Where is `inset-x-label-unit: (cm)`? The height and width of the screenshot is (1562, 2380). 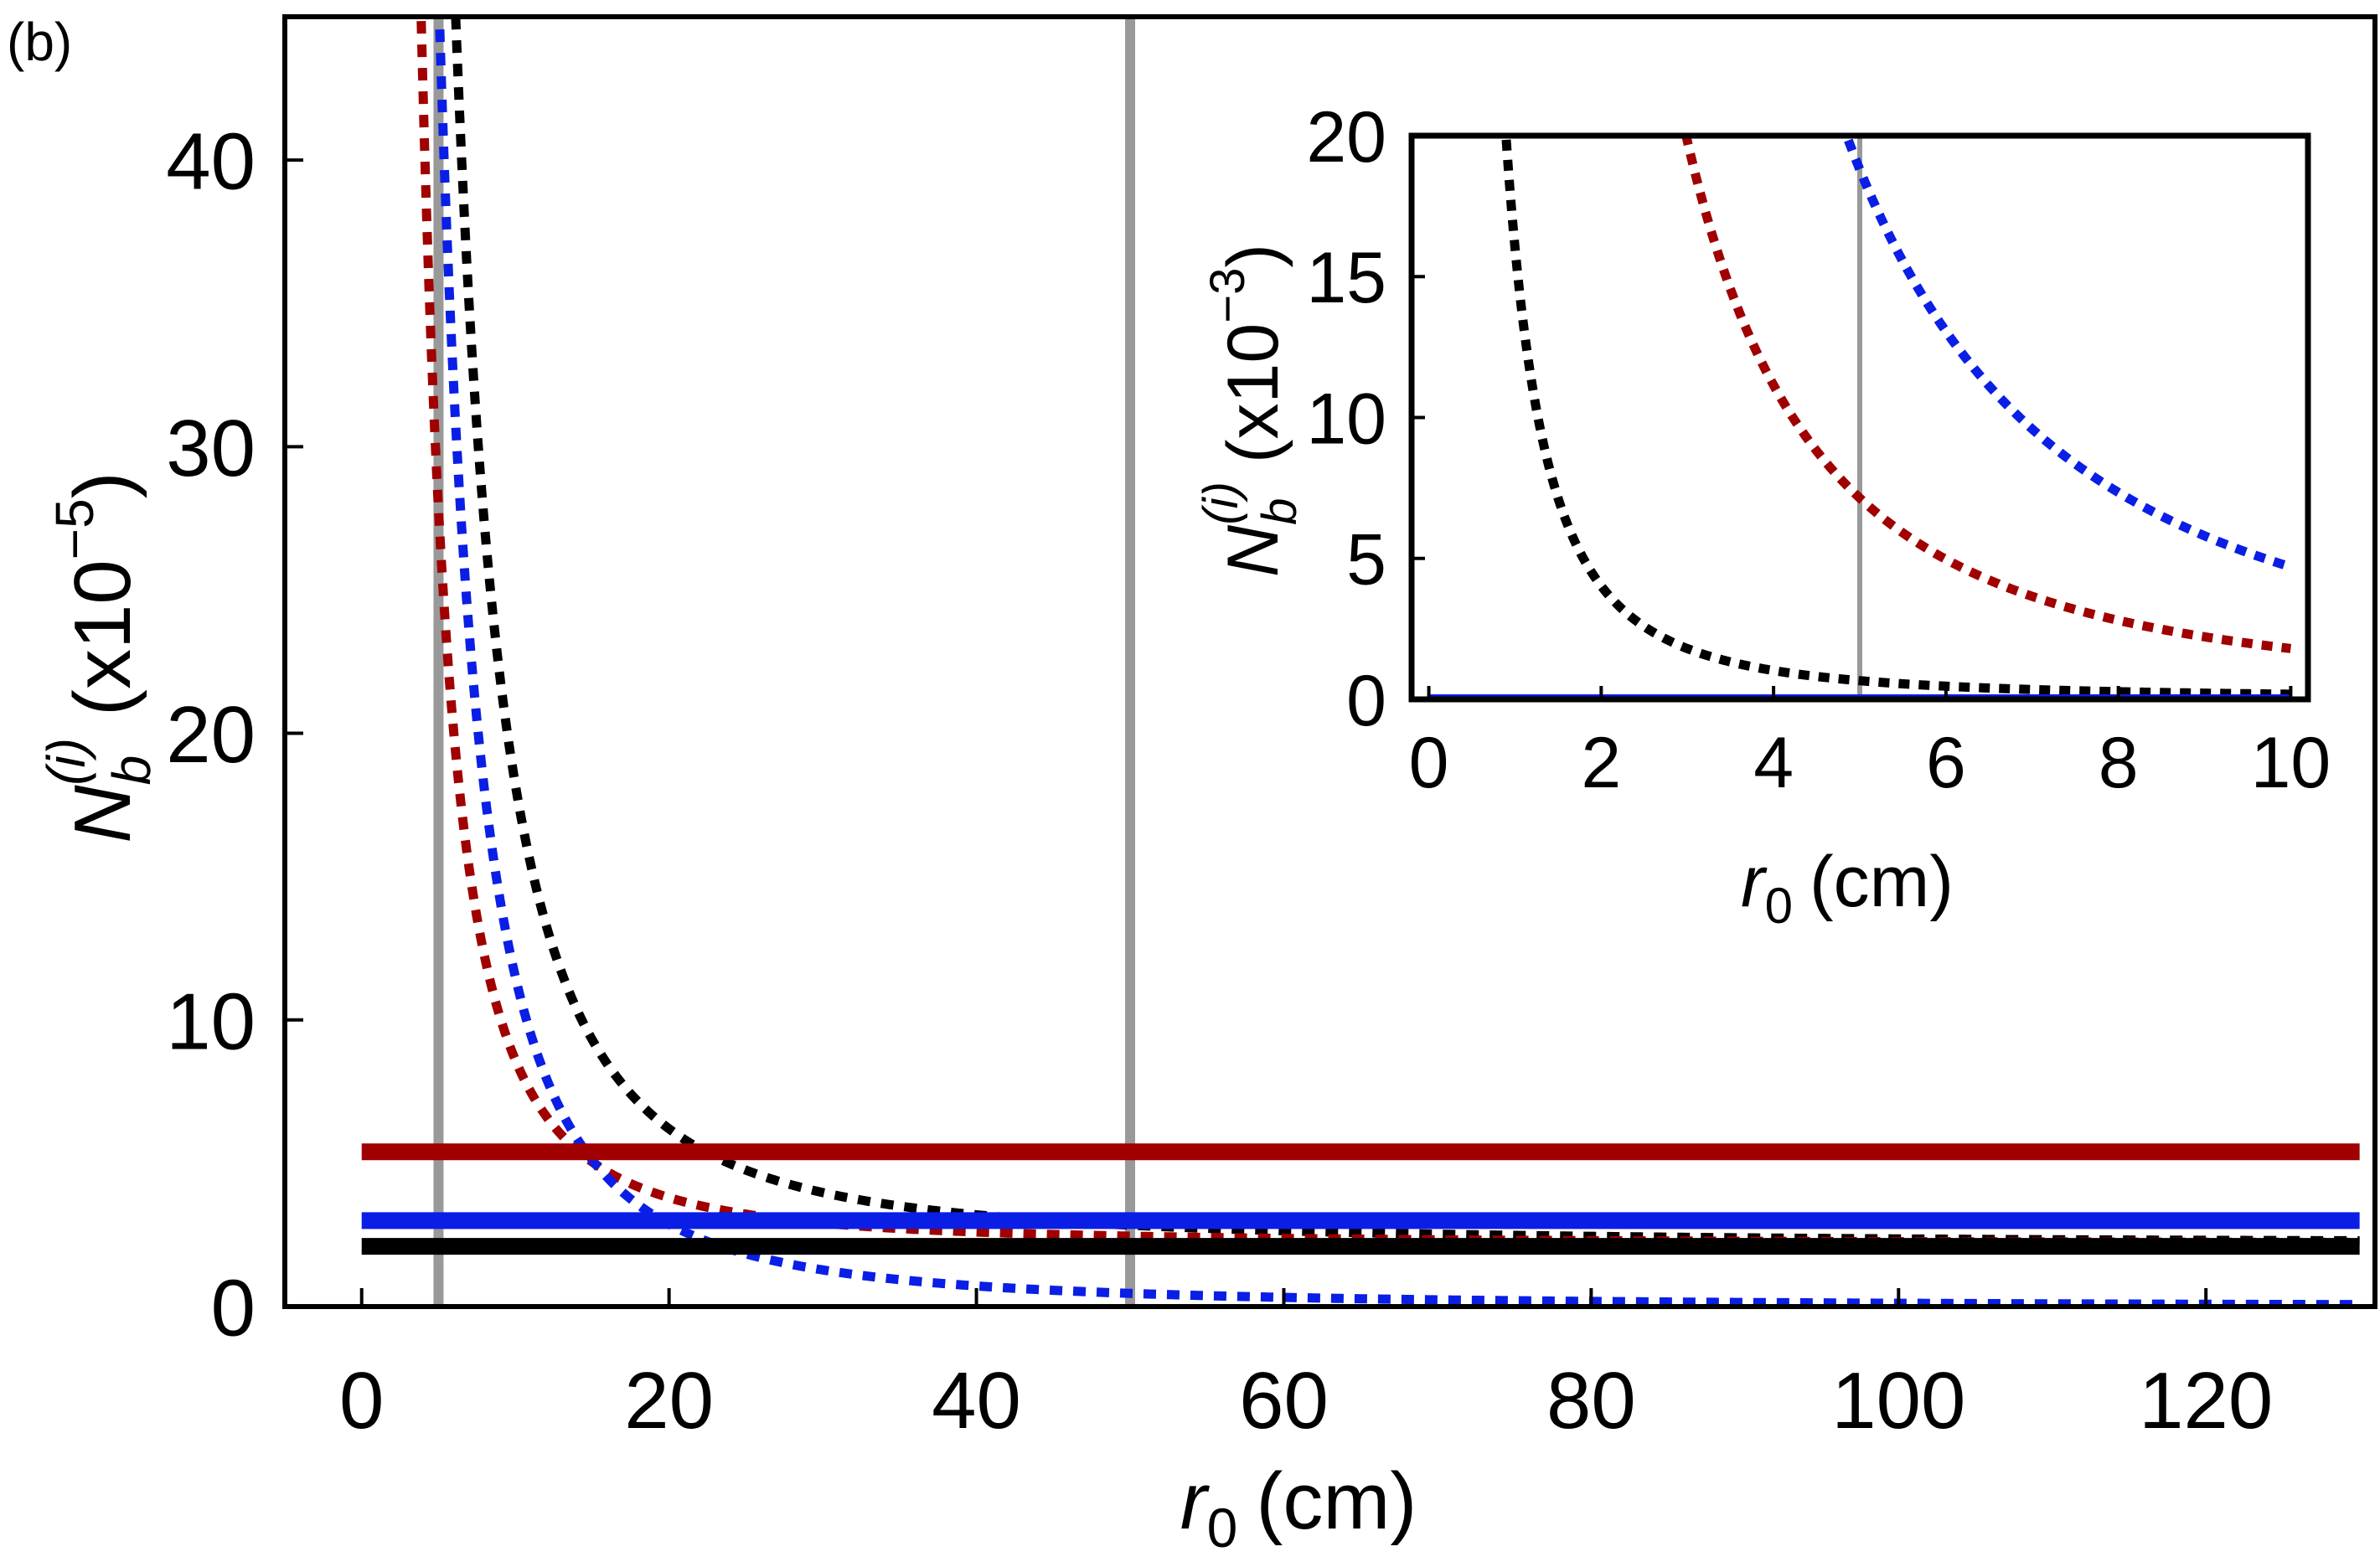
inset-x-label-unit: (cm) is located at coordinates (1882, 882).